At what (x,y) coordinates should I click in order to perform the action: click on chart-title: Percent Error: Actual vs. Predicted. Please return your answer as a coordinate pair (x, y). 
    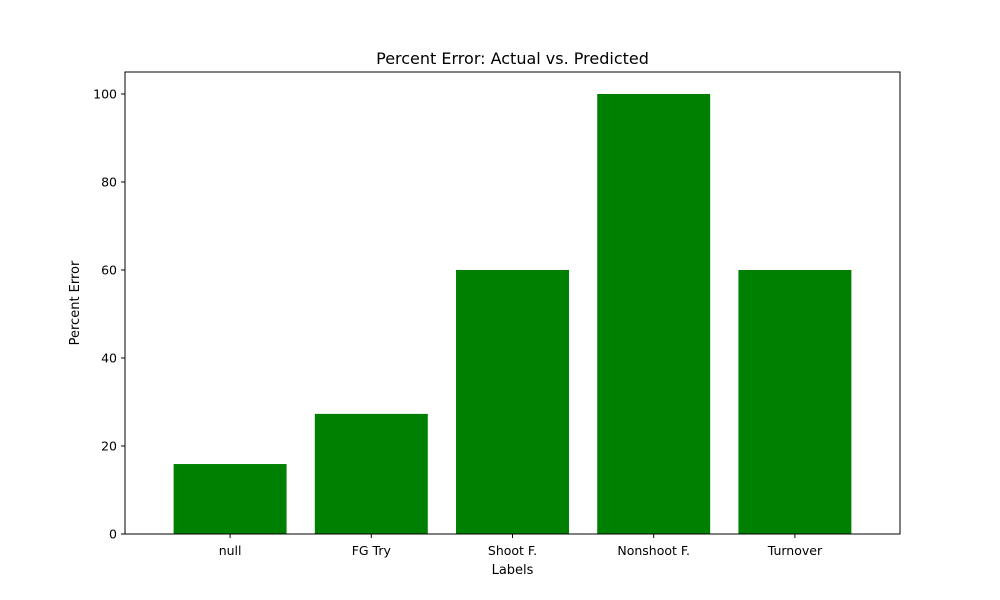
    Looking at the image, I should click on (512, 58).